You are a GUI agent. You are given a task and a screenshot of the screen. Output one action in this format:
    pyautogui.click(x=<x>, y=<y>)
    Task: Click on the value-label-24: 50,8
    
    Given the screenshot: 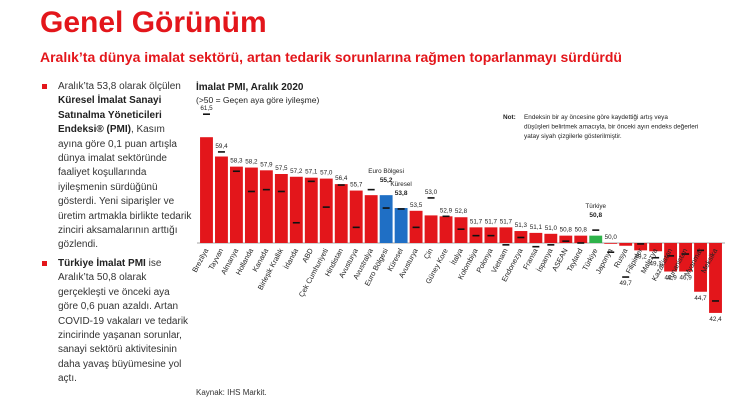 What is the action you would take?
    pyautogui.click(x=566, y=230)
    